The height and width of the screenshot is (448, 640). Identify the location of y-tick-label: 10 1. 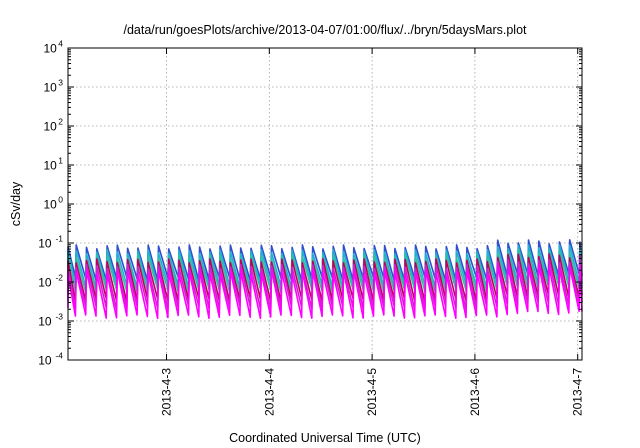
(53, 164).